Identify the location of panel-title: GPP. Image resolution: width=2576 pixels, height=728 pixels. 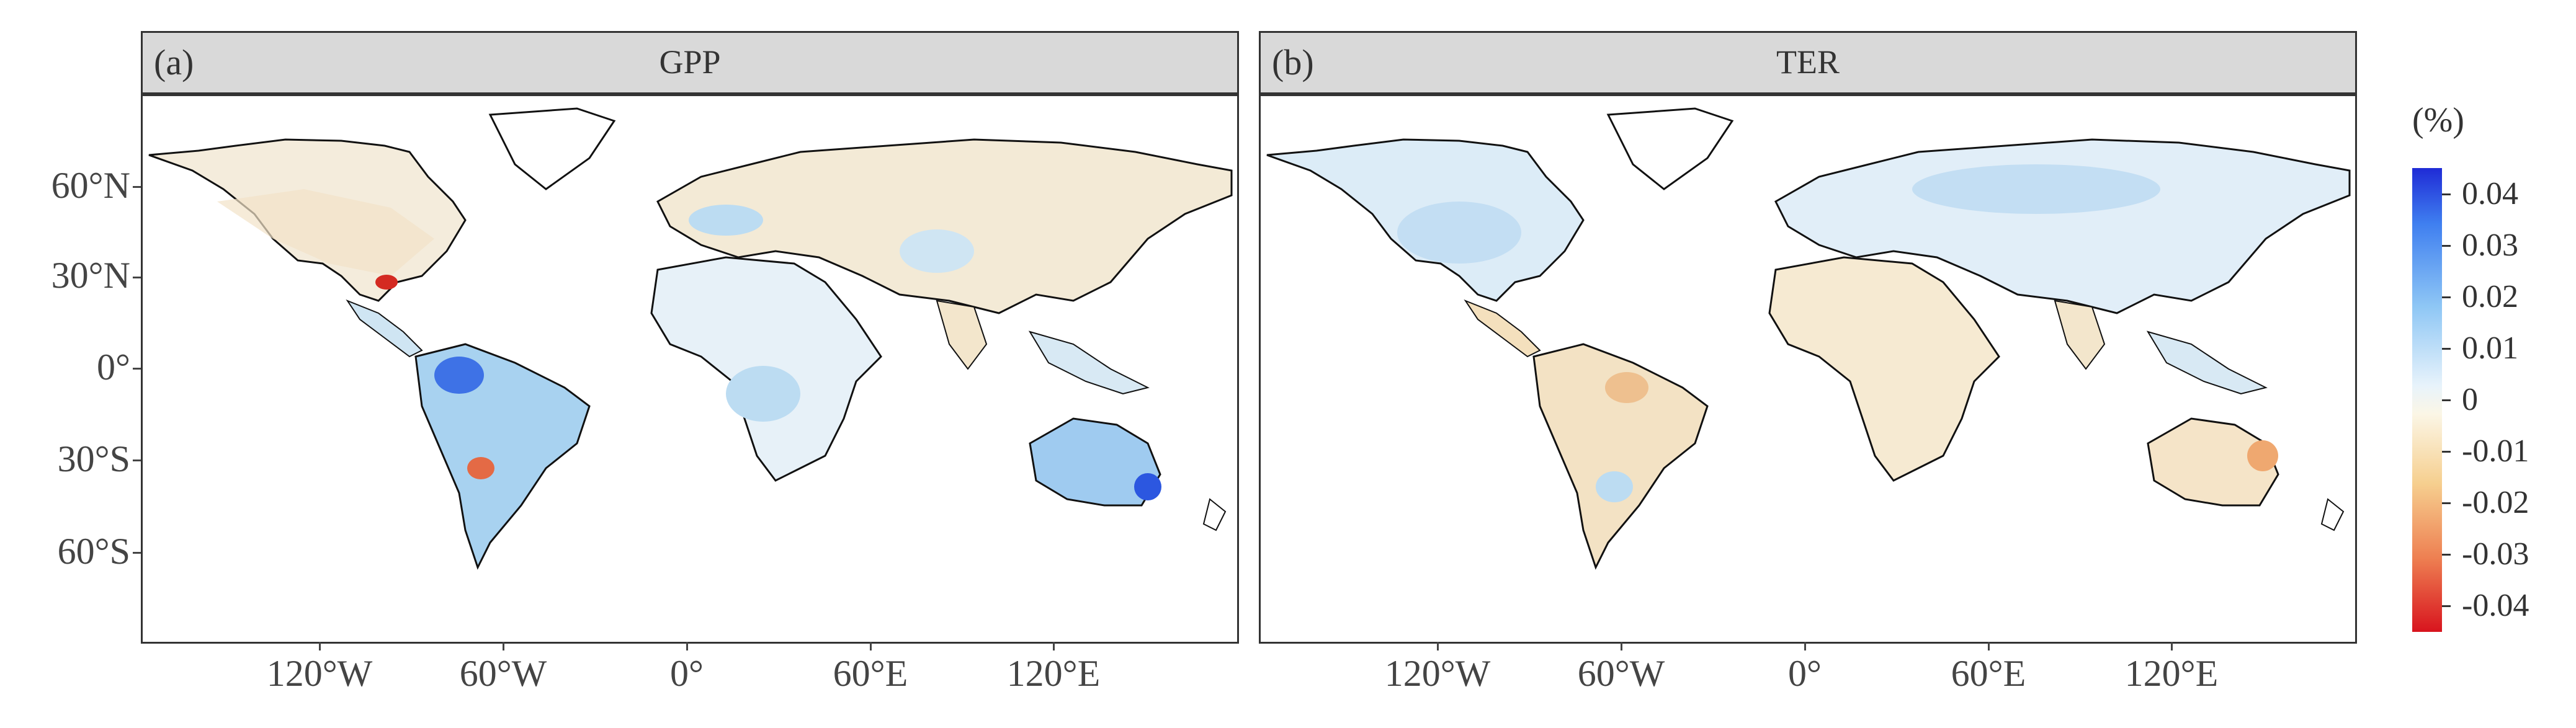
(690, 62).